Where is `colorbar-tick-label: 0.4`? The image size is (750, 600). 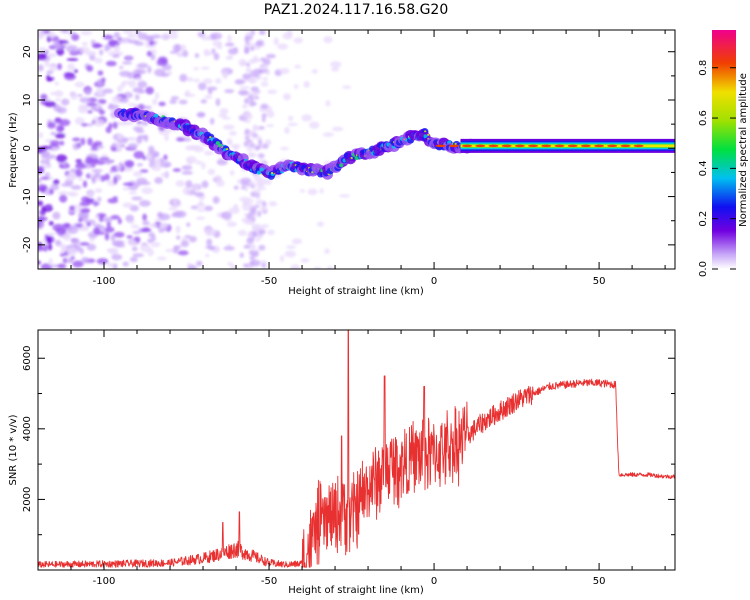
colorbar-tick-label: 0.4 is located at coordinates (703, 168).